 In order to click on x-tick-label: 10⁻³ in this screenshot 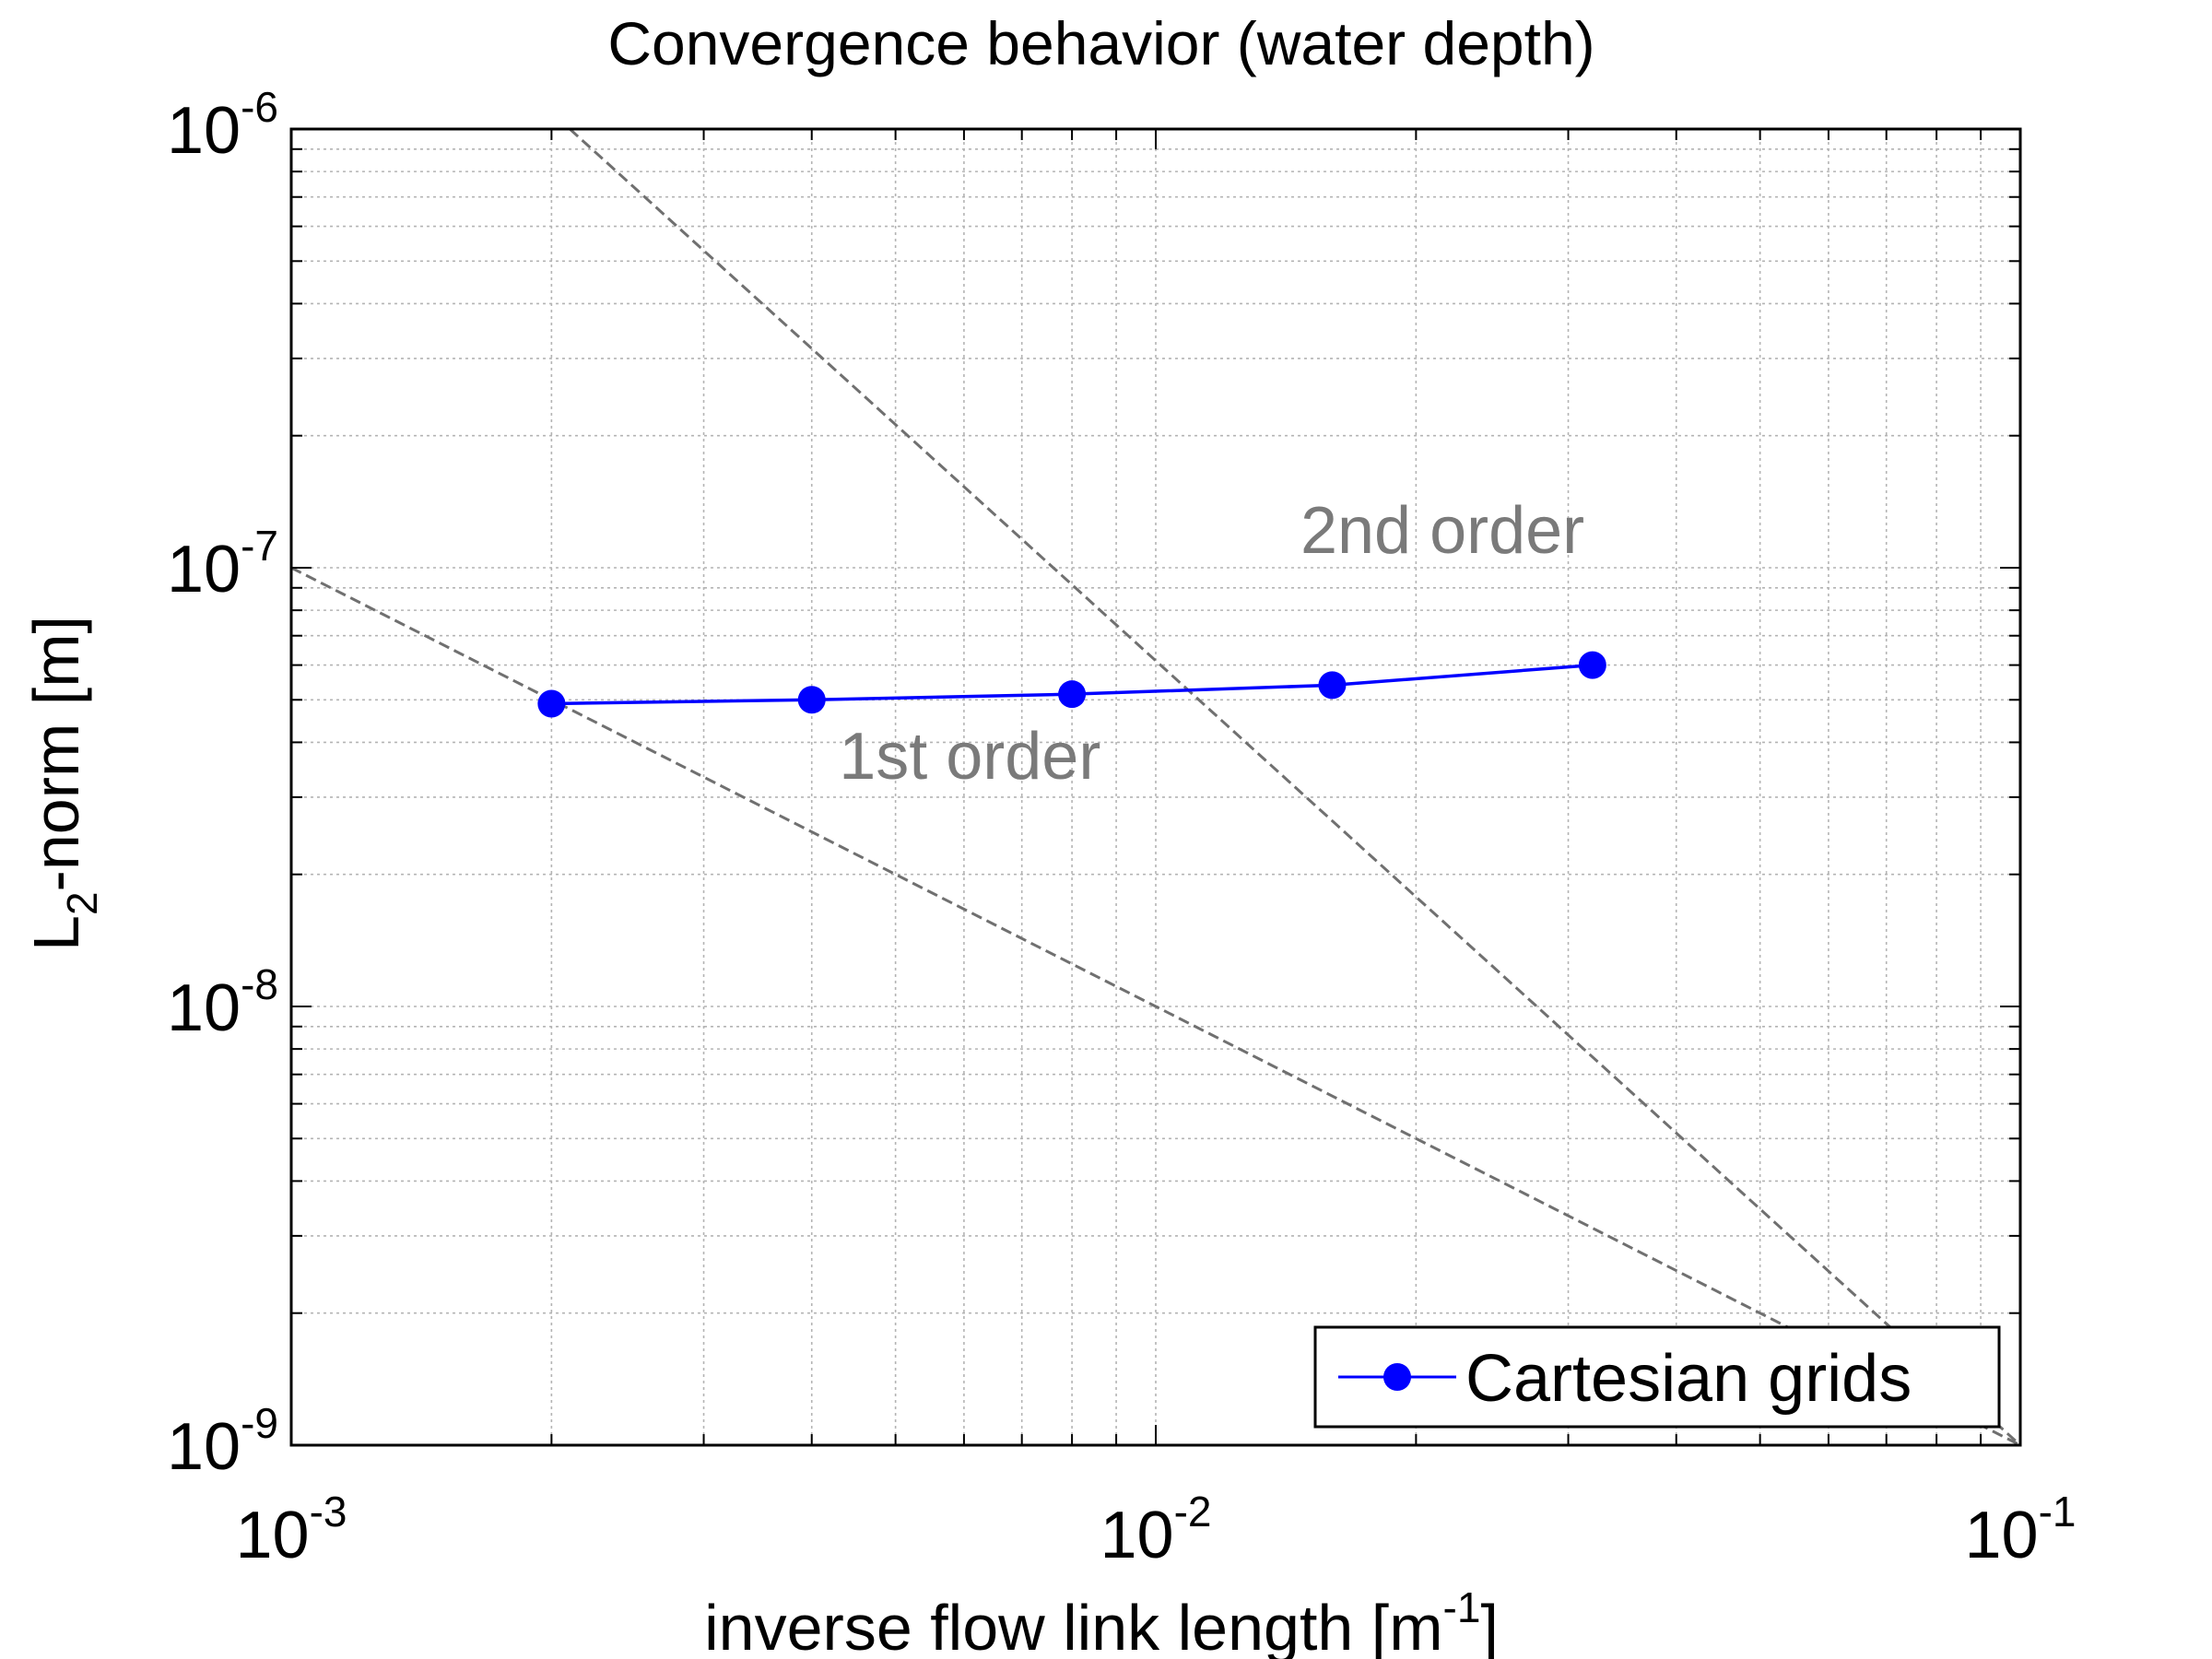, I will do `click(291, 1530)`.